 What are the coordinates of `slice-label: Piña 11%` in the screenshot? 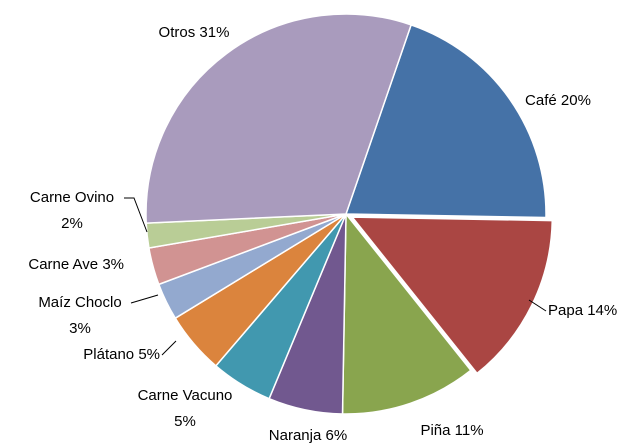 It's located at (451, 430).